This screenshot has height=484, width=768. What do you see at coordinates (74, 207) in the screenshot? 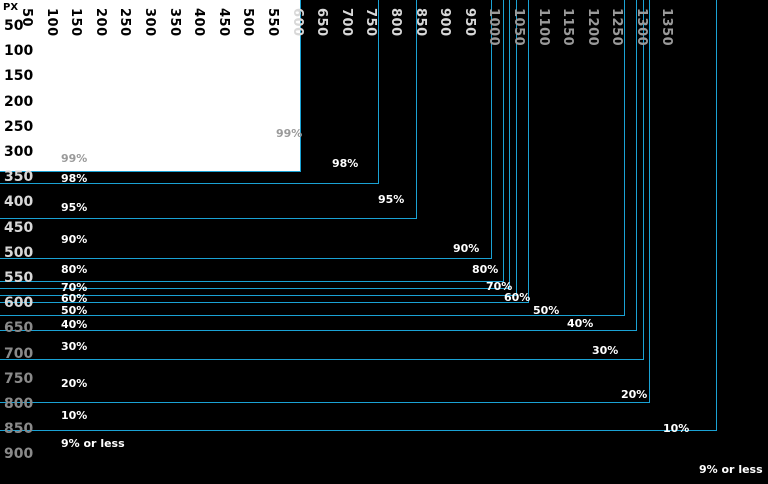
I see `left-percent-label: 95%` at bounding box center [74, 207].